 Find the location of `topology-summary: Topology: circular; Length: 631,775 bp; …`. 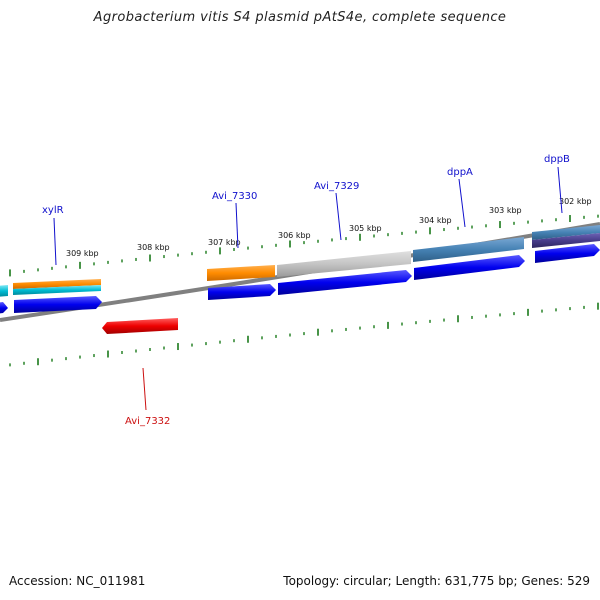

topology-summary: Topology: circular; Length: 631,775 bp; … is located at coordinates (436, 581).